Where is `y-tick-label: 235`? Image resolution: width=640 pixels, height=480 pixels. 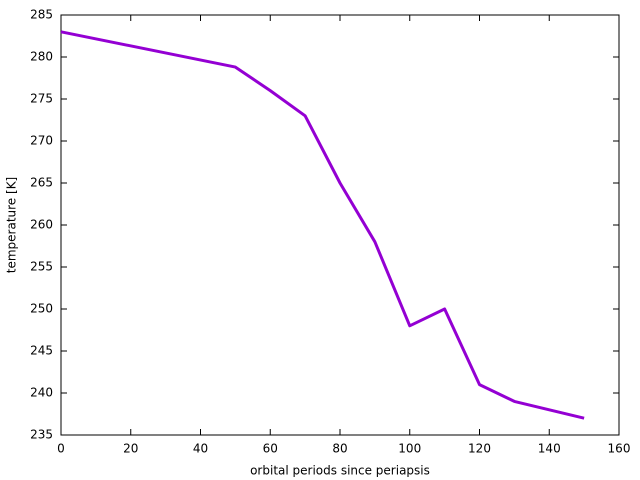 y-tick-label: 235 is located at coordinates (41, 435).